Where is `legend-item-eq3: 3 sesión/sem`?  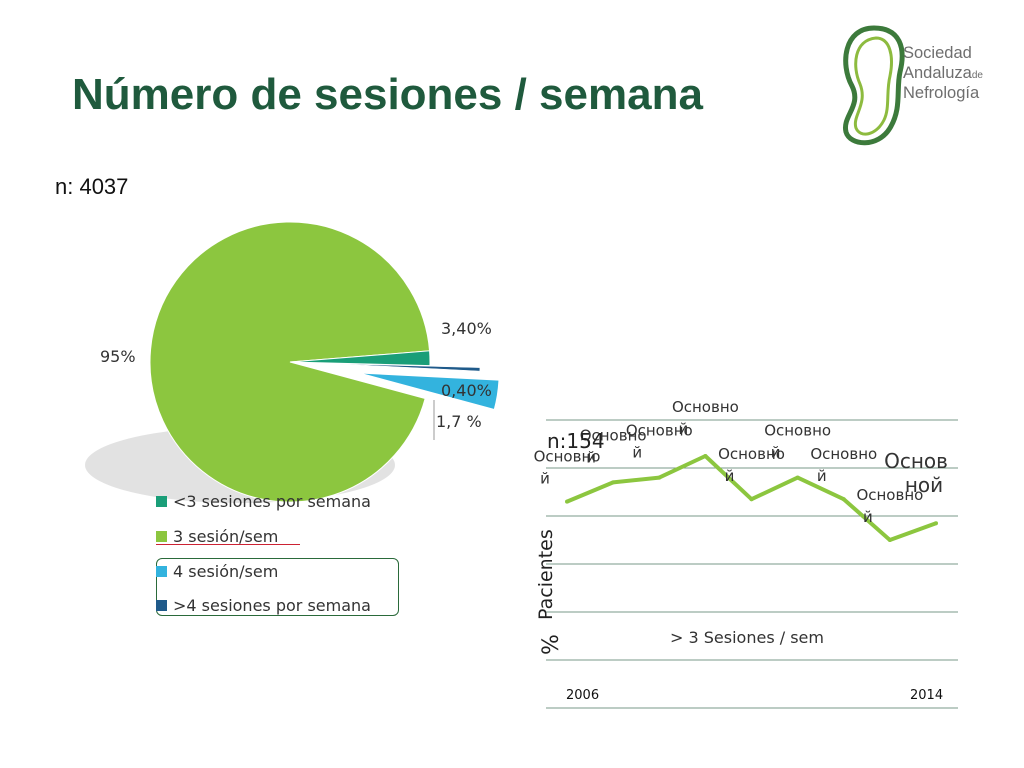 legend-item-eq3: 3 sesión/sem is located at coordinates (217, 536).